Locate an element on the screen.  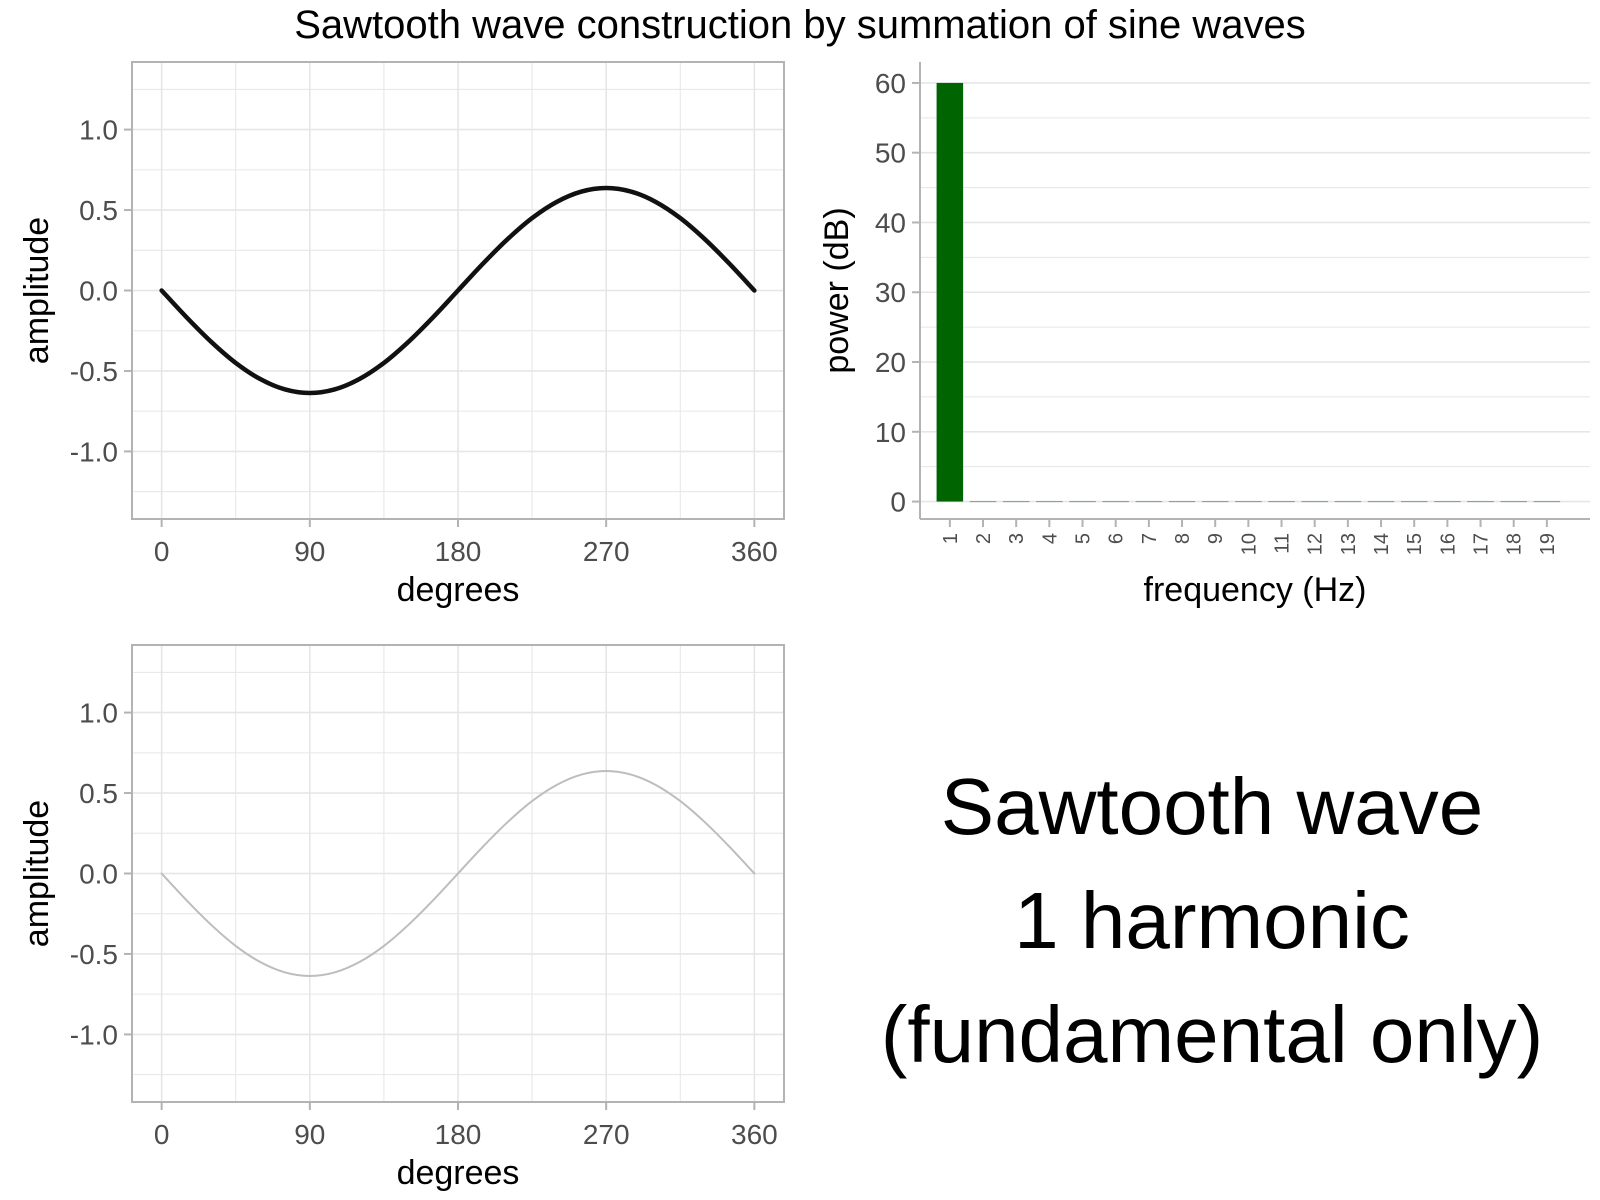
y-axis-title: power (dB) is located at coordinates (837, 290).